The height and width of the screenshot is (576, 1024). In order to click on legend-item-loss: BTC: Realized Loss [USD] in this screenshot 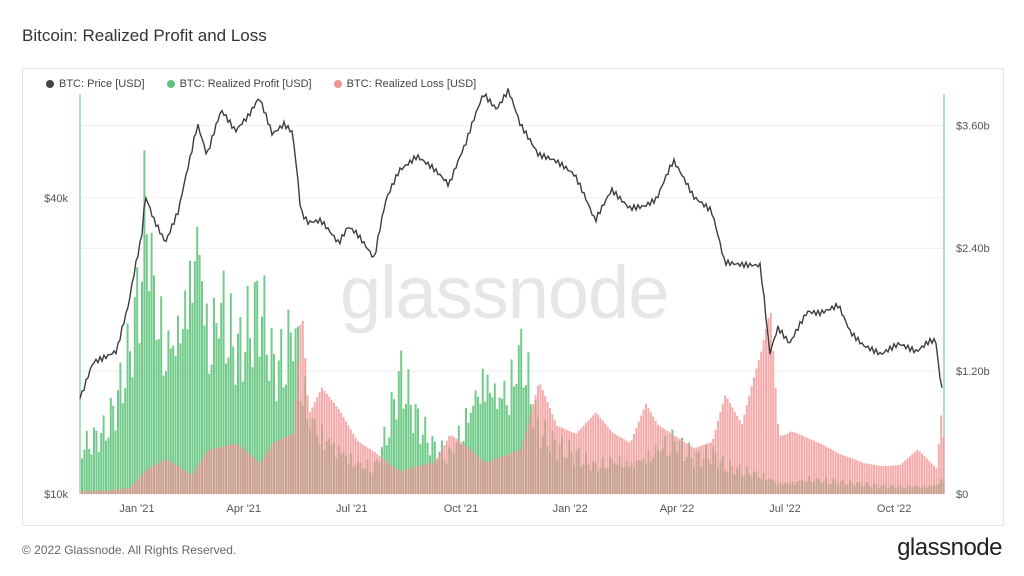, I will do `click(404, 84)`.